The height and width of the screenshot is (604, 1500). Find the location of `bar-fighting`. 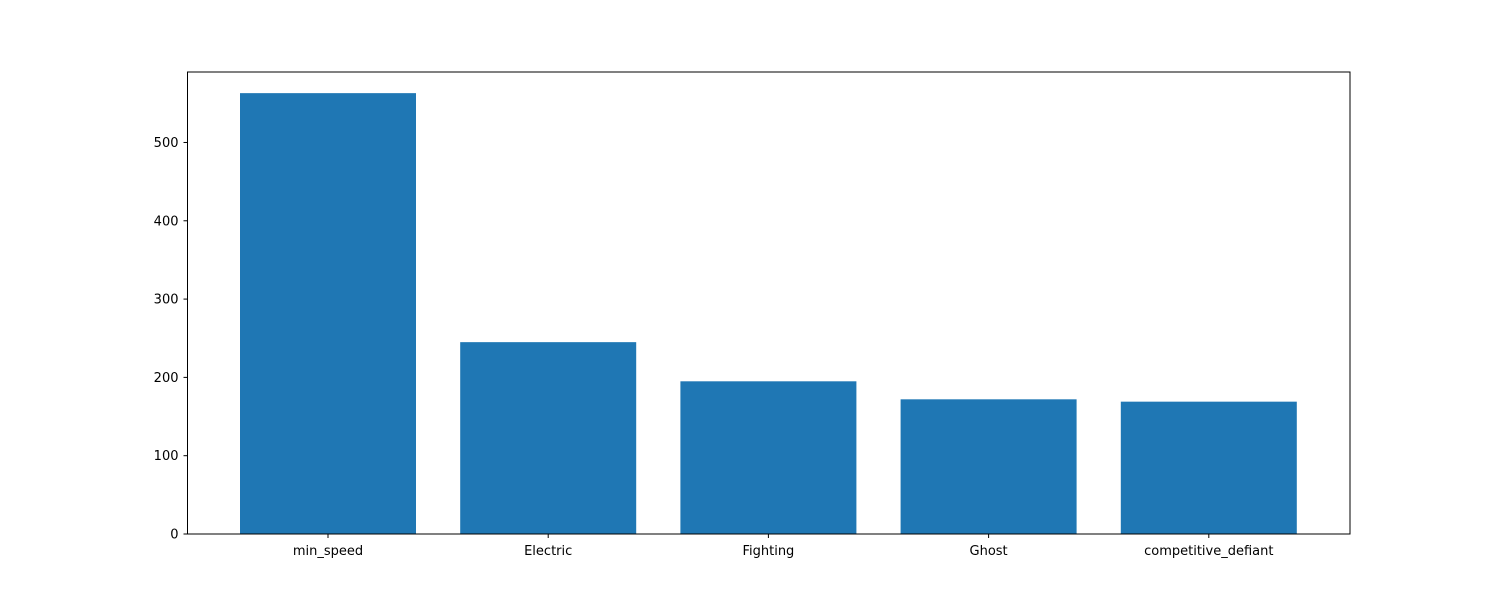

bar-fighting is located at coordinates (768, 457).